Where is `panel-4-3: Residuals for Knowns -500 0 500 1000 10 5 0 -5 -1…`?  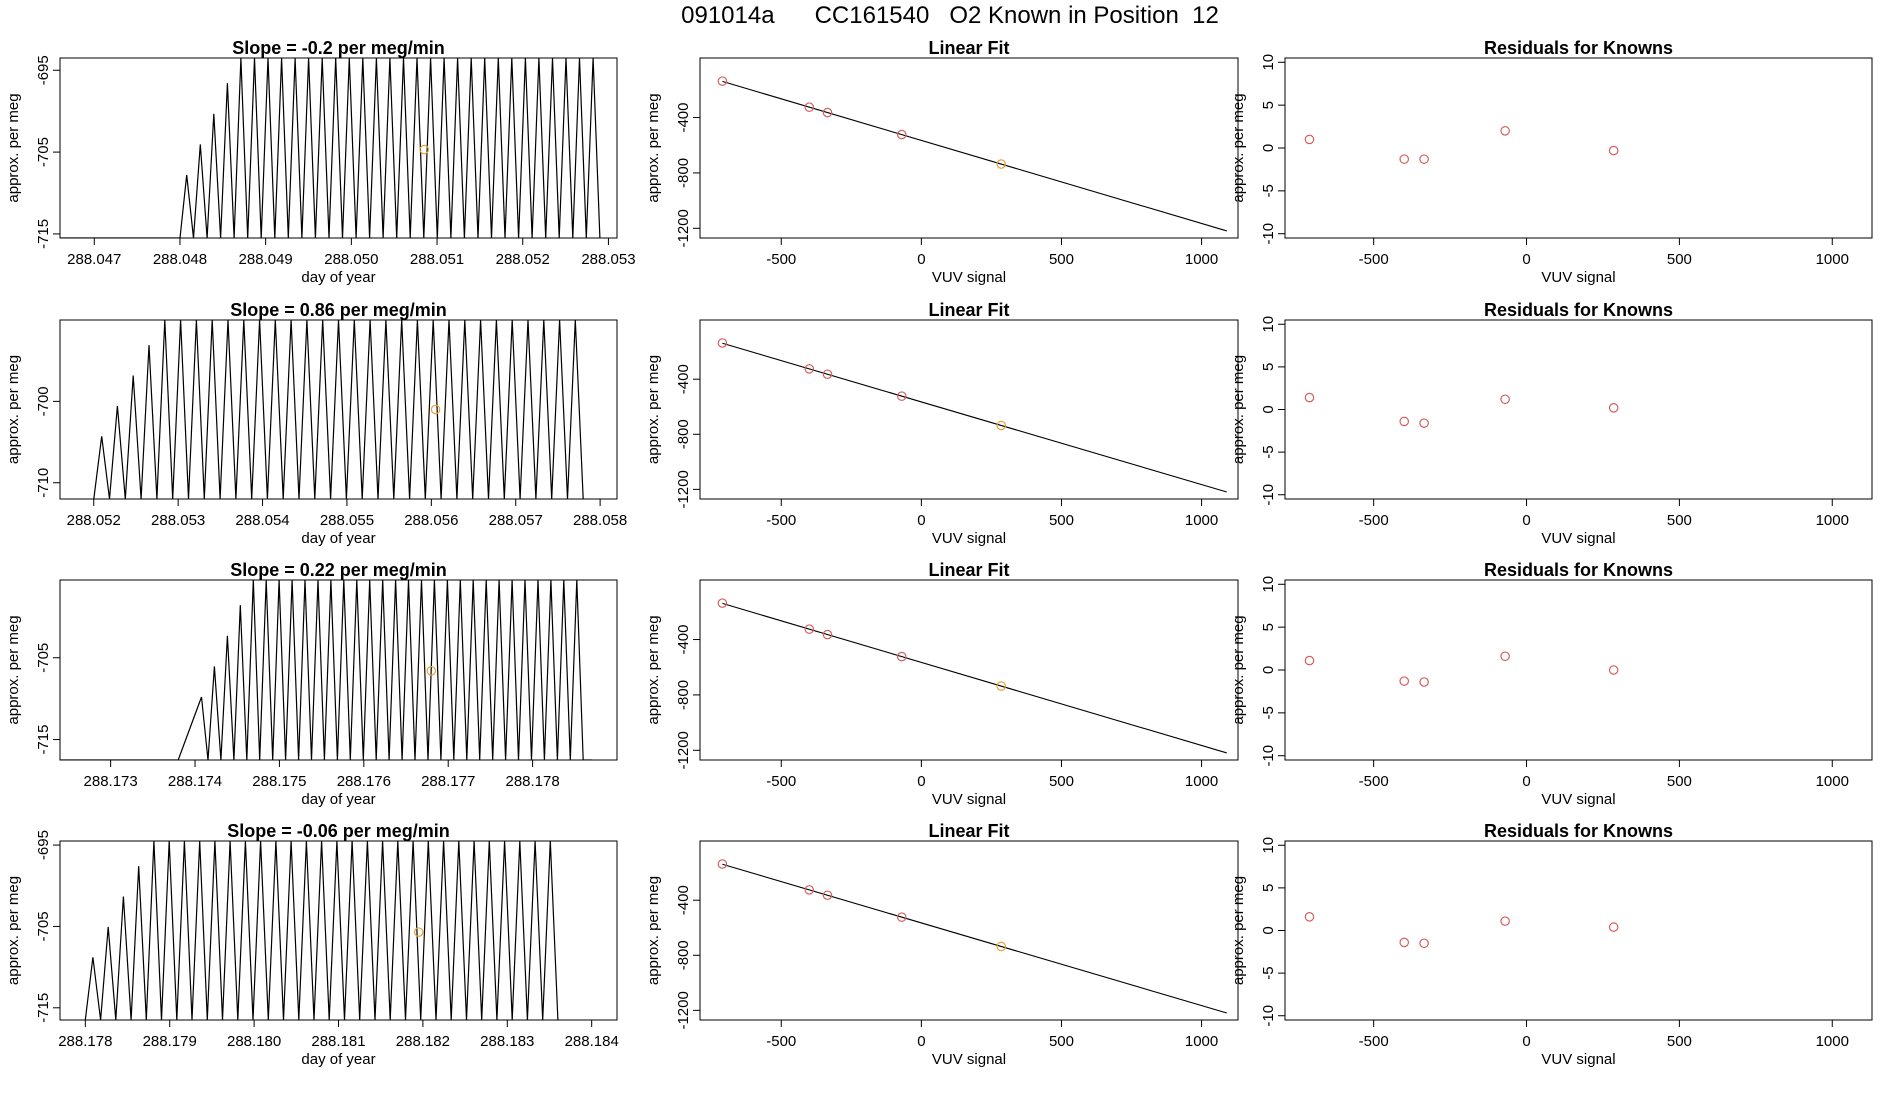 panel-4-3: Residuals for Knowns -500 0 500 1000 10 5 0 -5 -1… is located at coordinates (1551, 944).